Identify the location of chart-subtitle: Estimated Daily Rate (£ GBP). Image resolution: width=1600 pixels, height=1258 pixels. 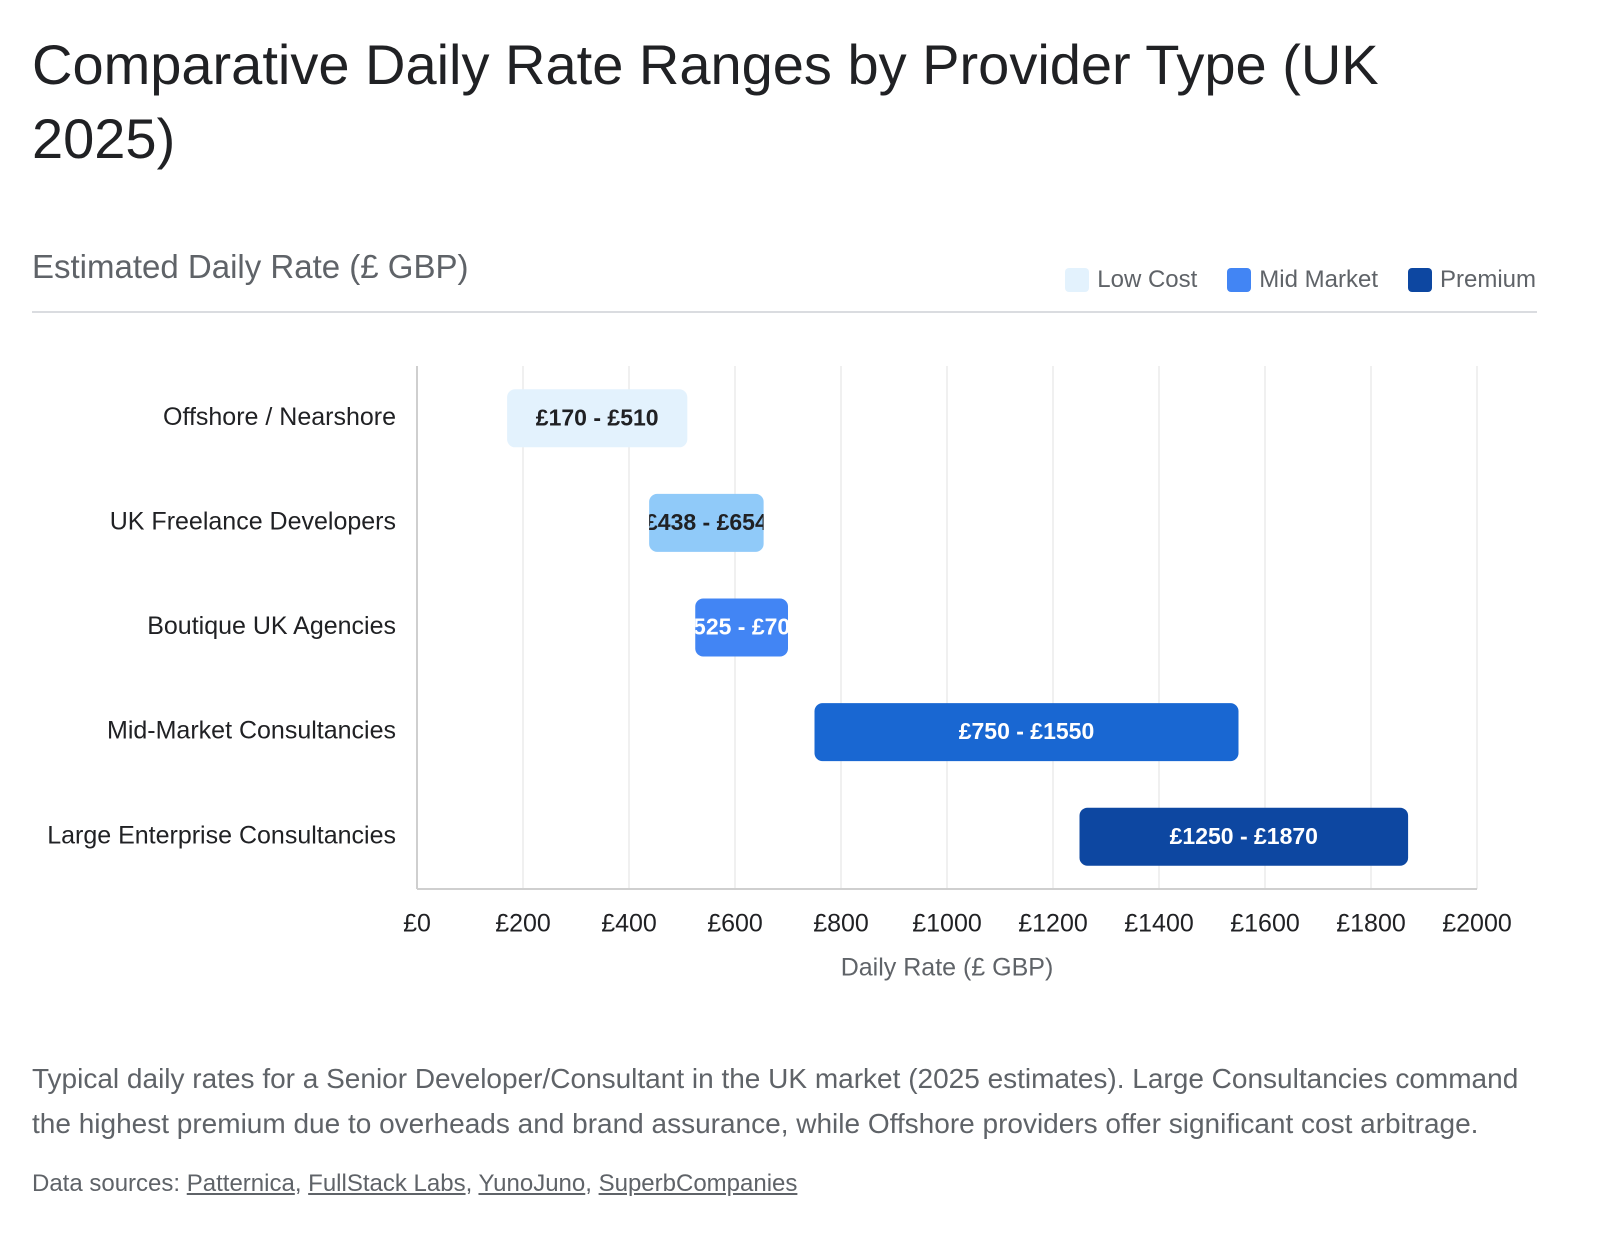
(250, 266).